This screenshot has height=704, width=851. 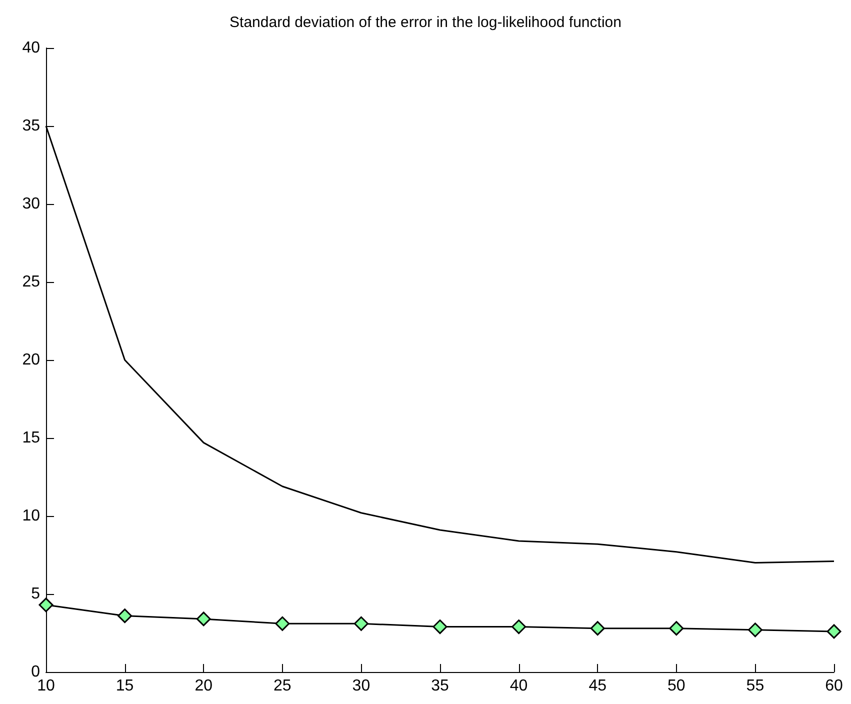 What do you see at coordinates (283, 686) in the screenshot?
I see `x-tick-label: 25` at bounding box center [283, 686].